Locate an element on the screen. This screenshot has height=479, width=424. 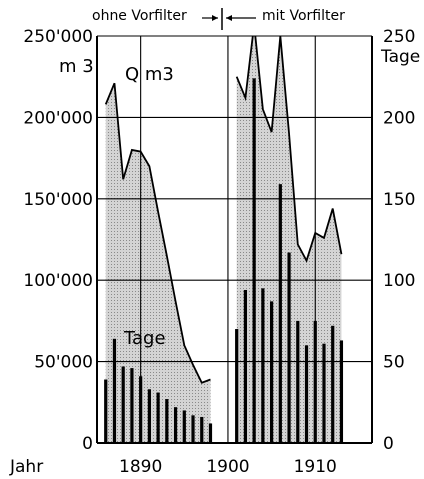
bar-tage-1910 is located at coordinates (315, 381).